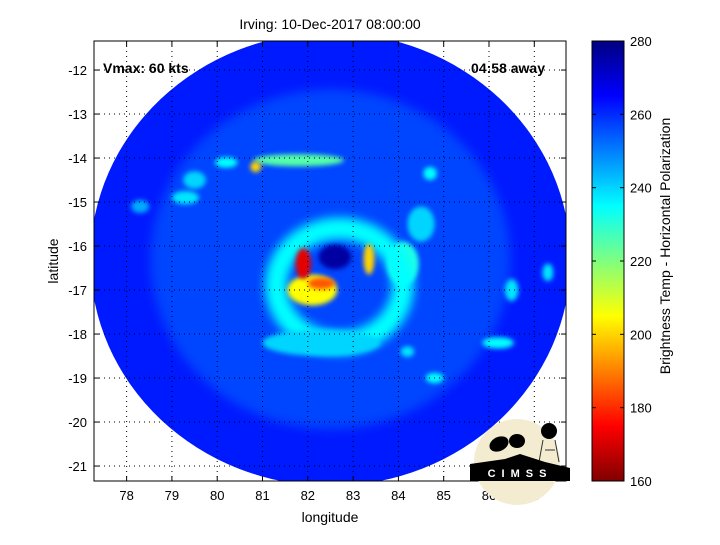 The image size is (720, 545). I want to click on y-tick-label: -19, so click(77, 378).